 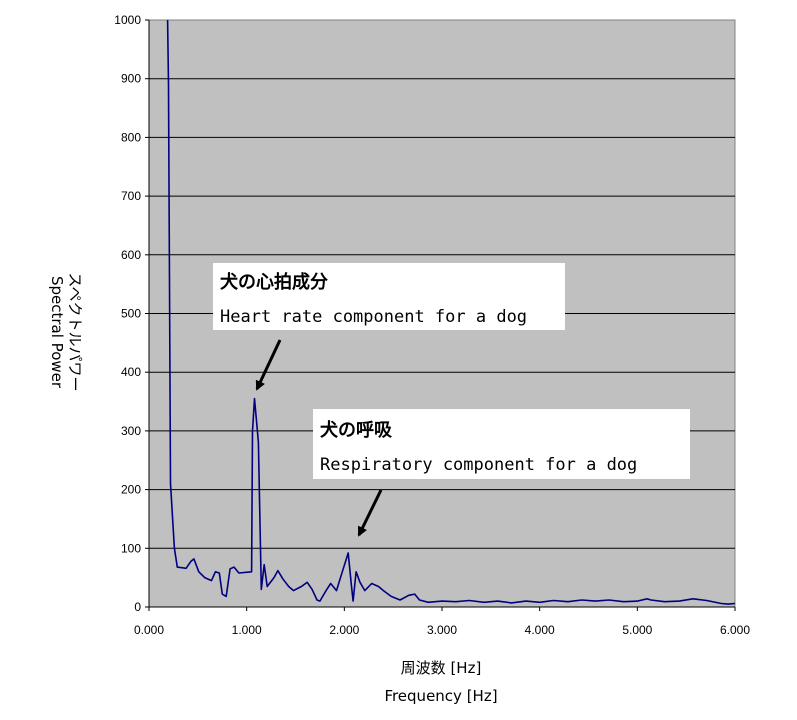 I want to click on y-tick-label: 200, so click(x=131, y=490).